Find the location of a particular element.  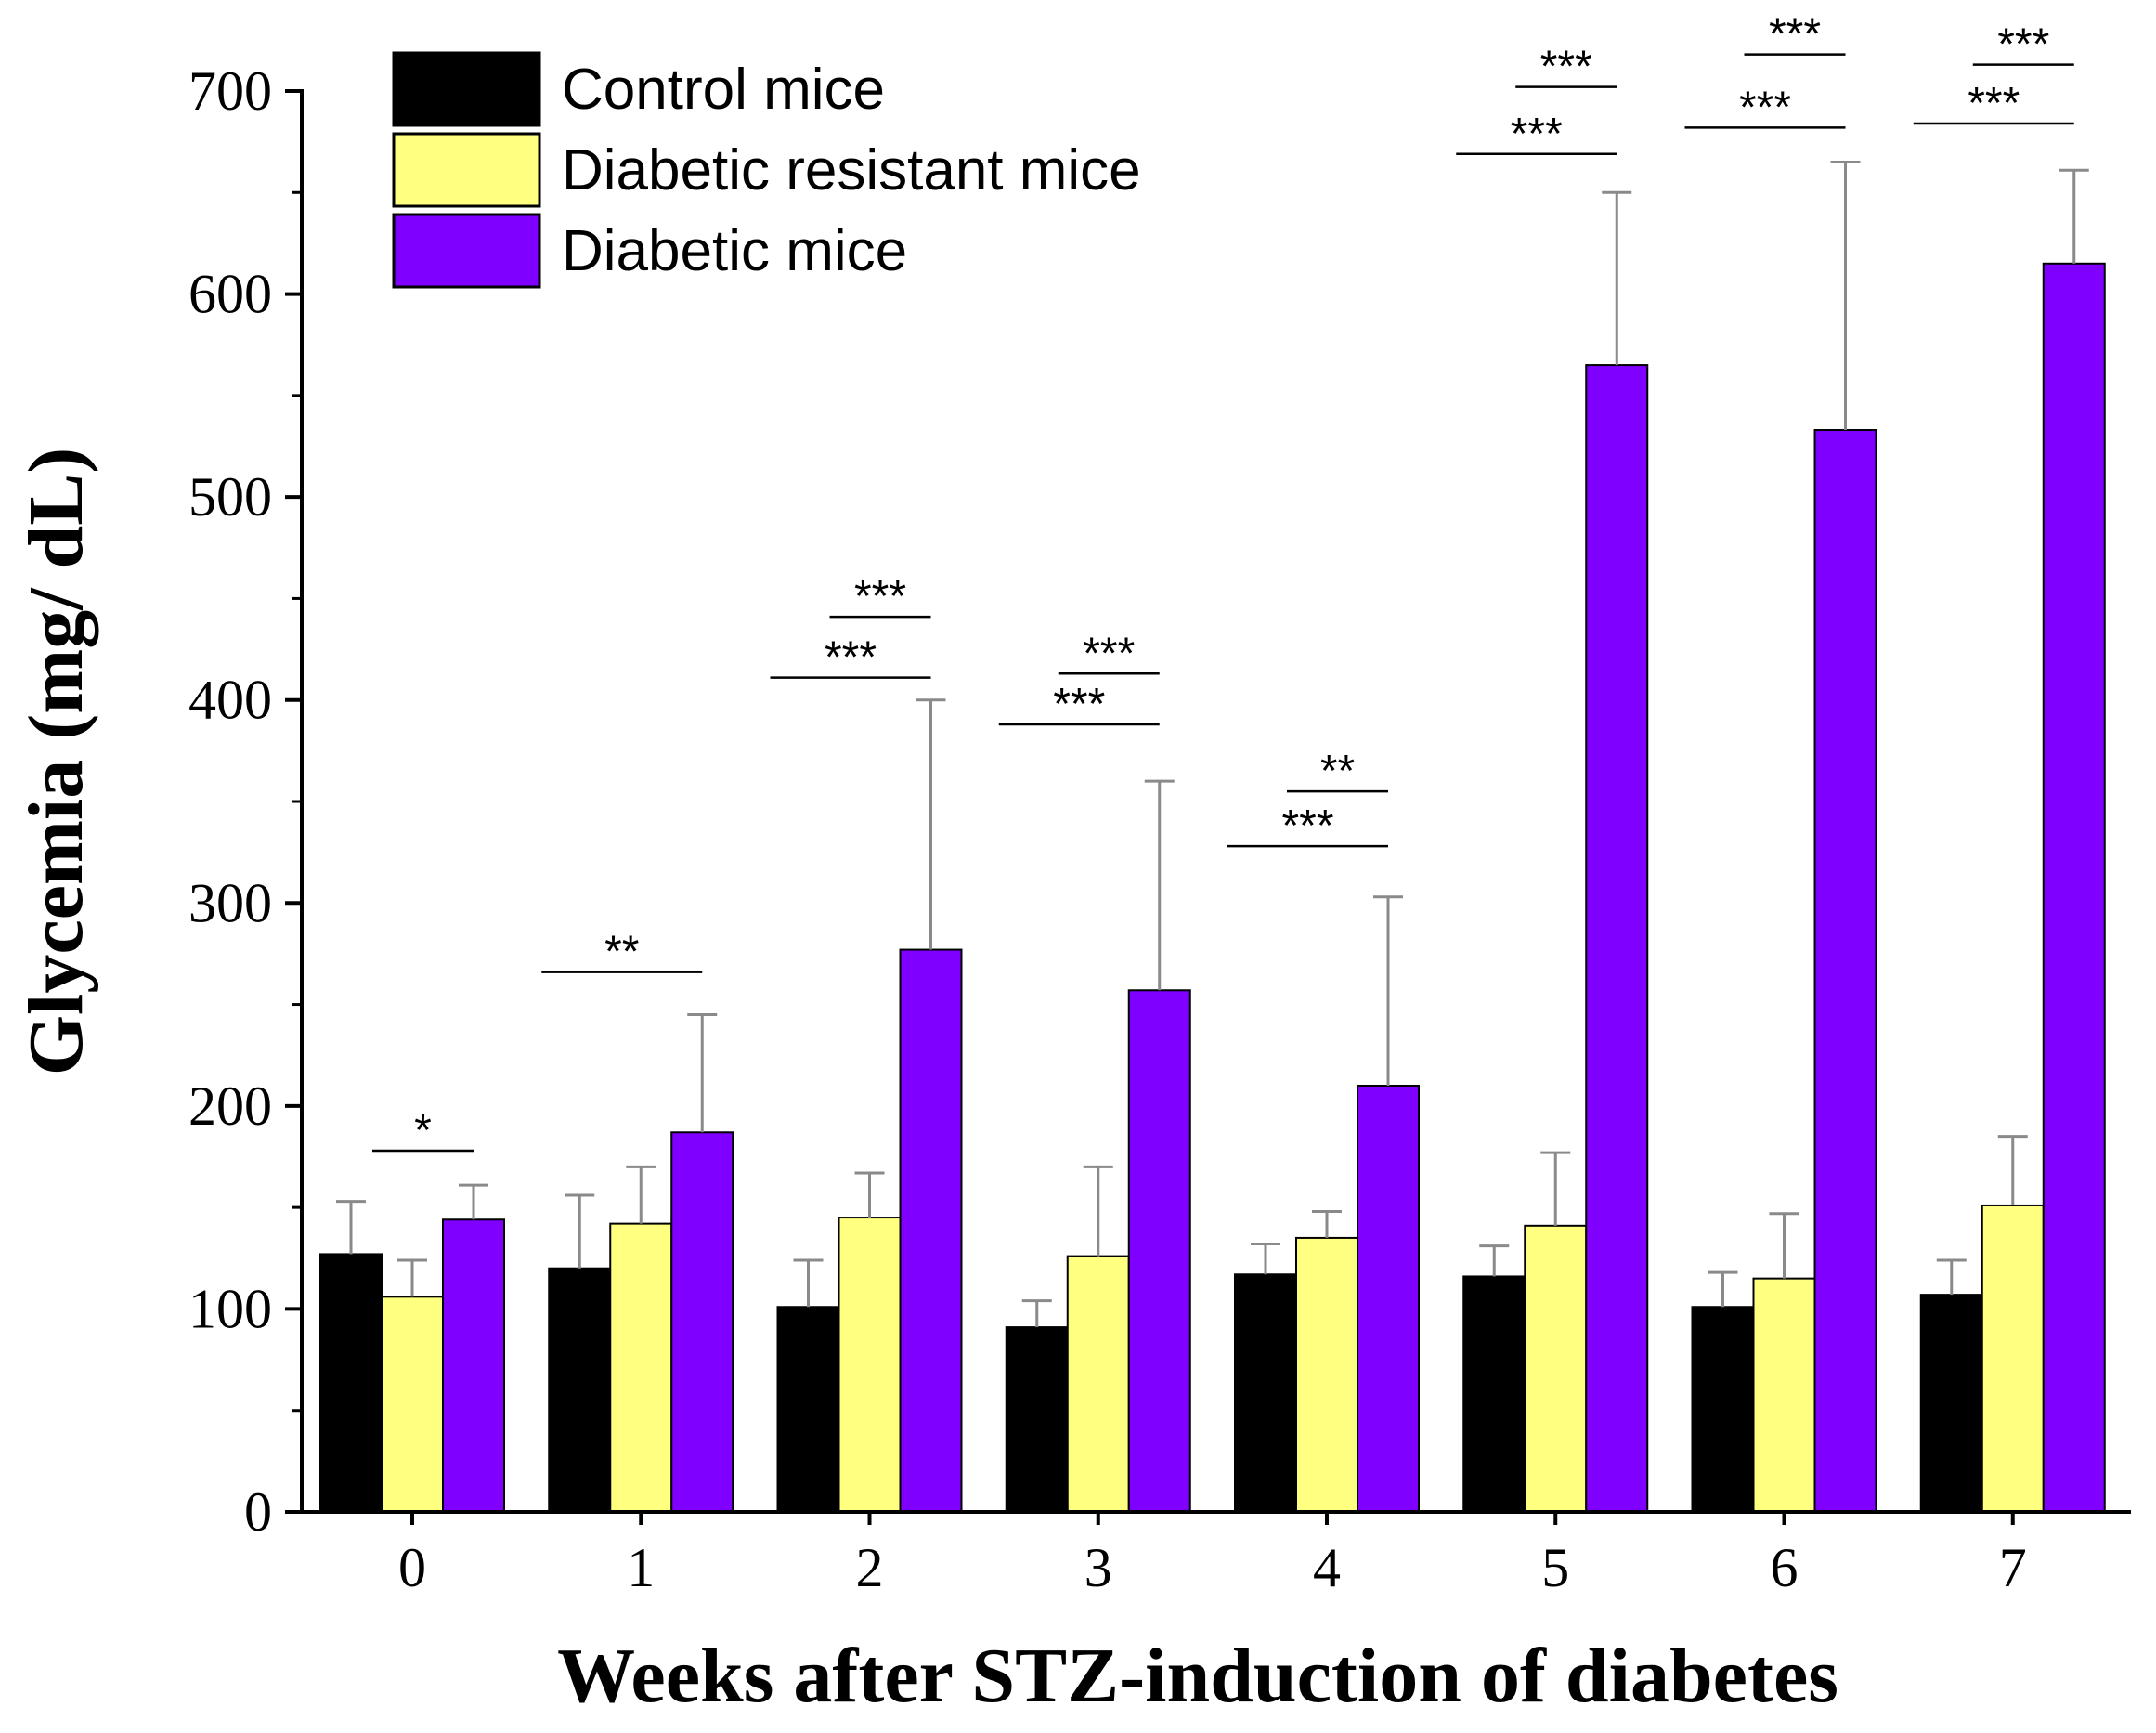

y-tick-label: 400 is located at coordinates (230, 700).